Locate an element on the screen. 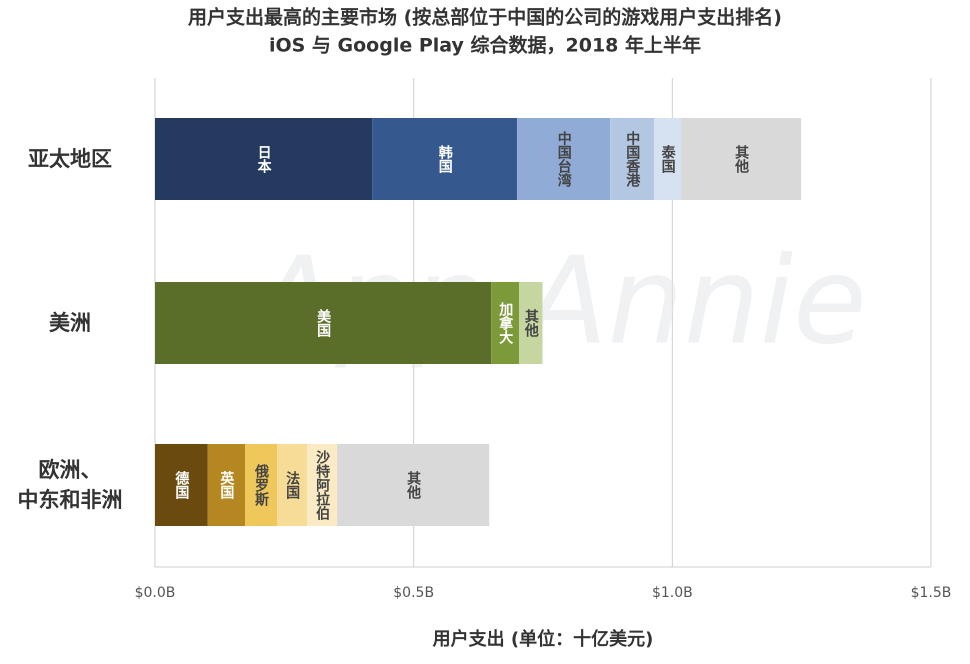 The height and width of the screenshot is (664, 970). segment-label: 法国 is located at coordinates (292, 485).